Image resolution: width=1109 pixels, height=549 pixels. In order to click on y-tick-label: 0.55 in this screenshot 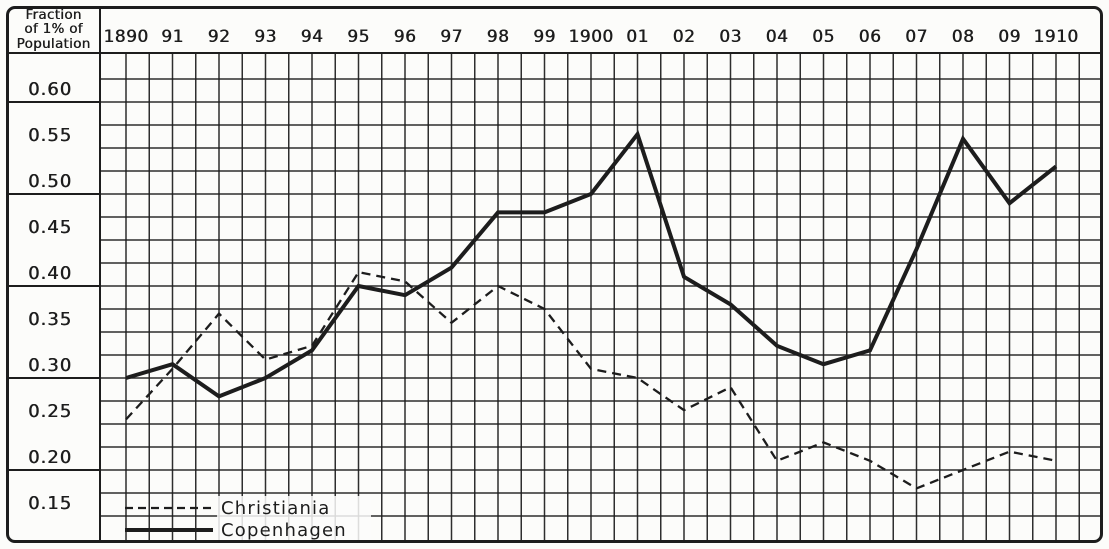, I will do `click(50, 135)`.